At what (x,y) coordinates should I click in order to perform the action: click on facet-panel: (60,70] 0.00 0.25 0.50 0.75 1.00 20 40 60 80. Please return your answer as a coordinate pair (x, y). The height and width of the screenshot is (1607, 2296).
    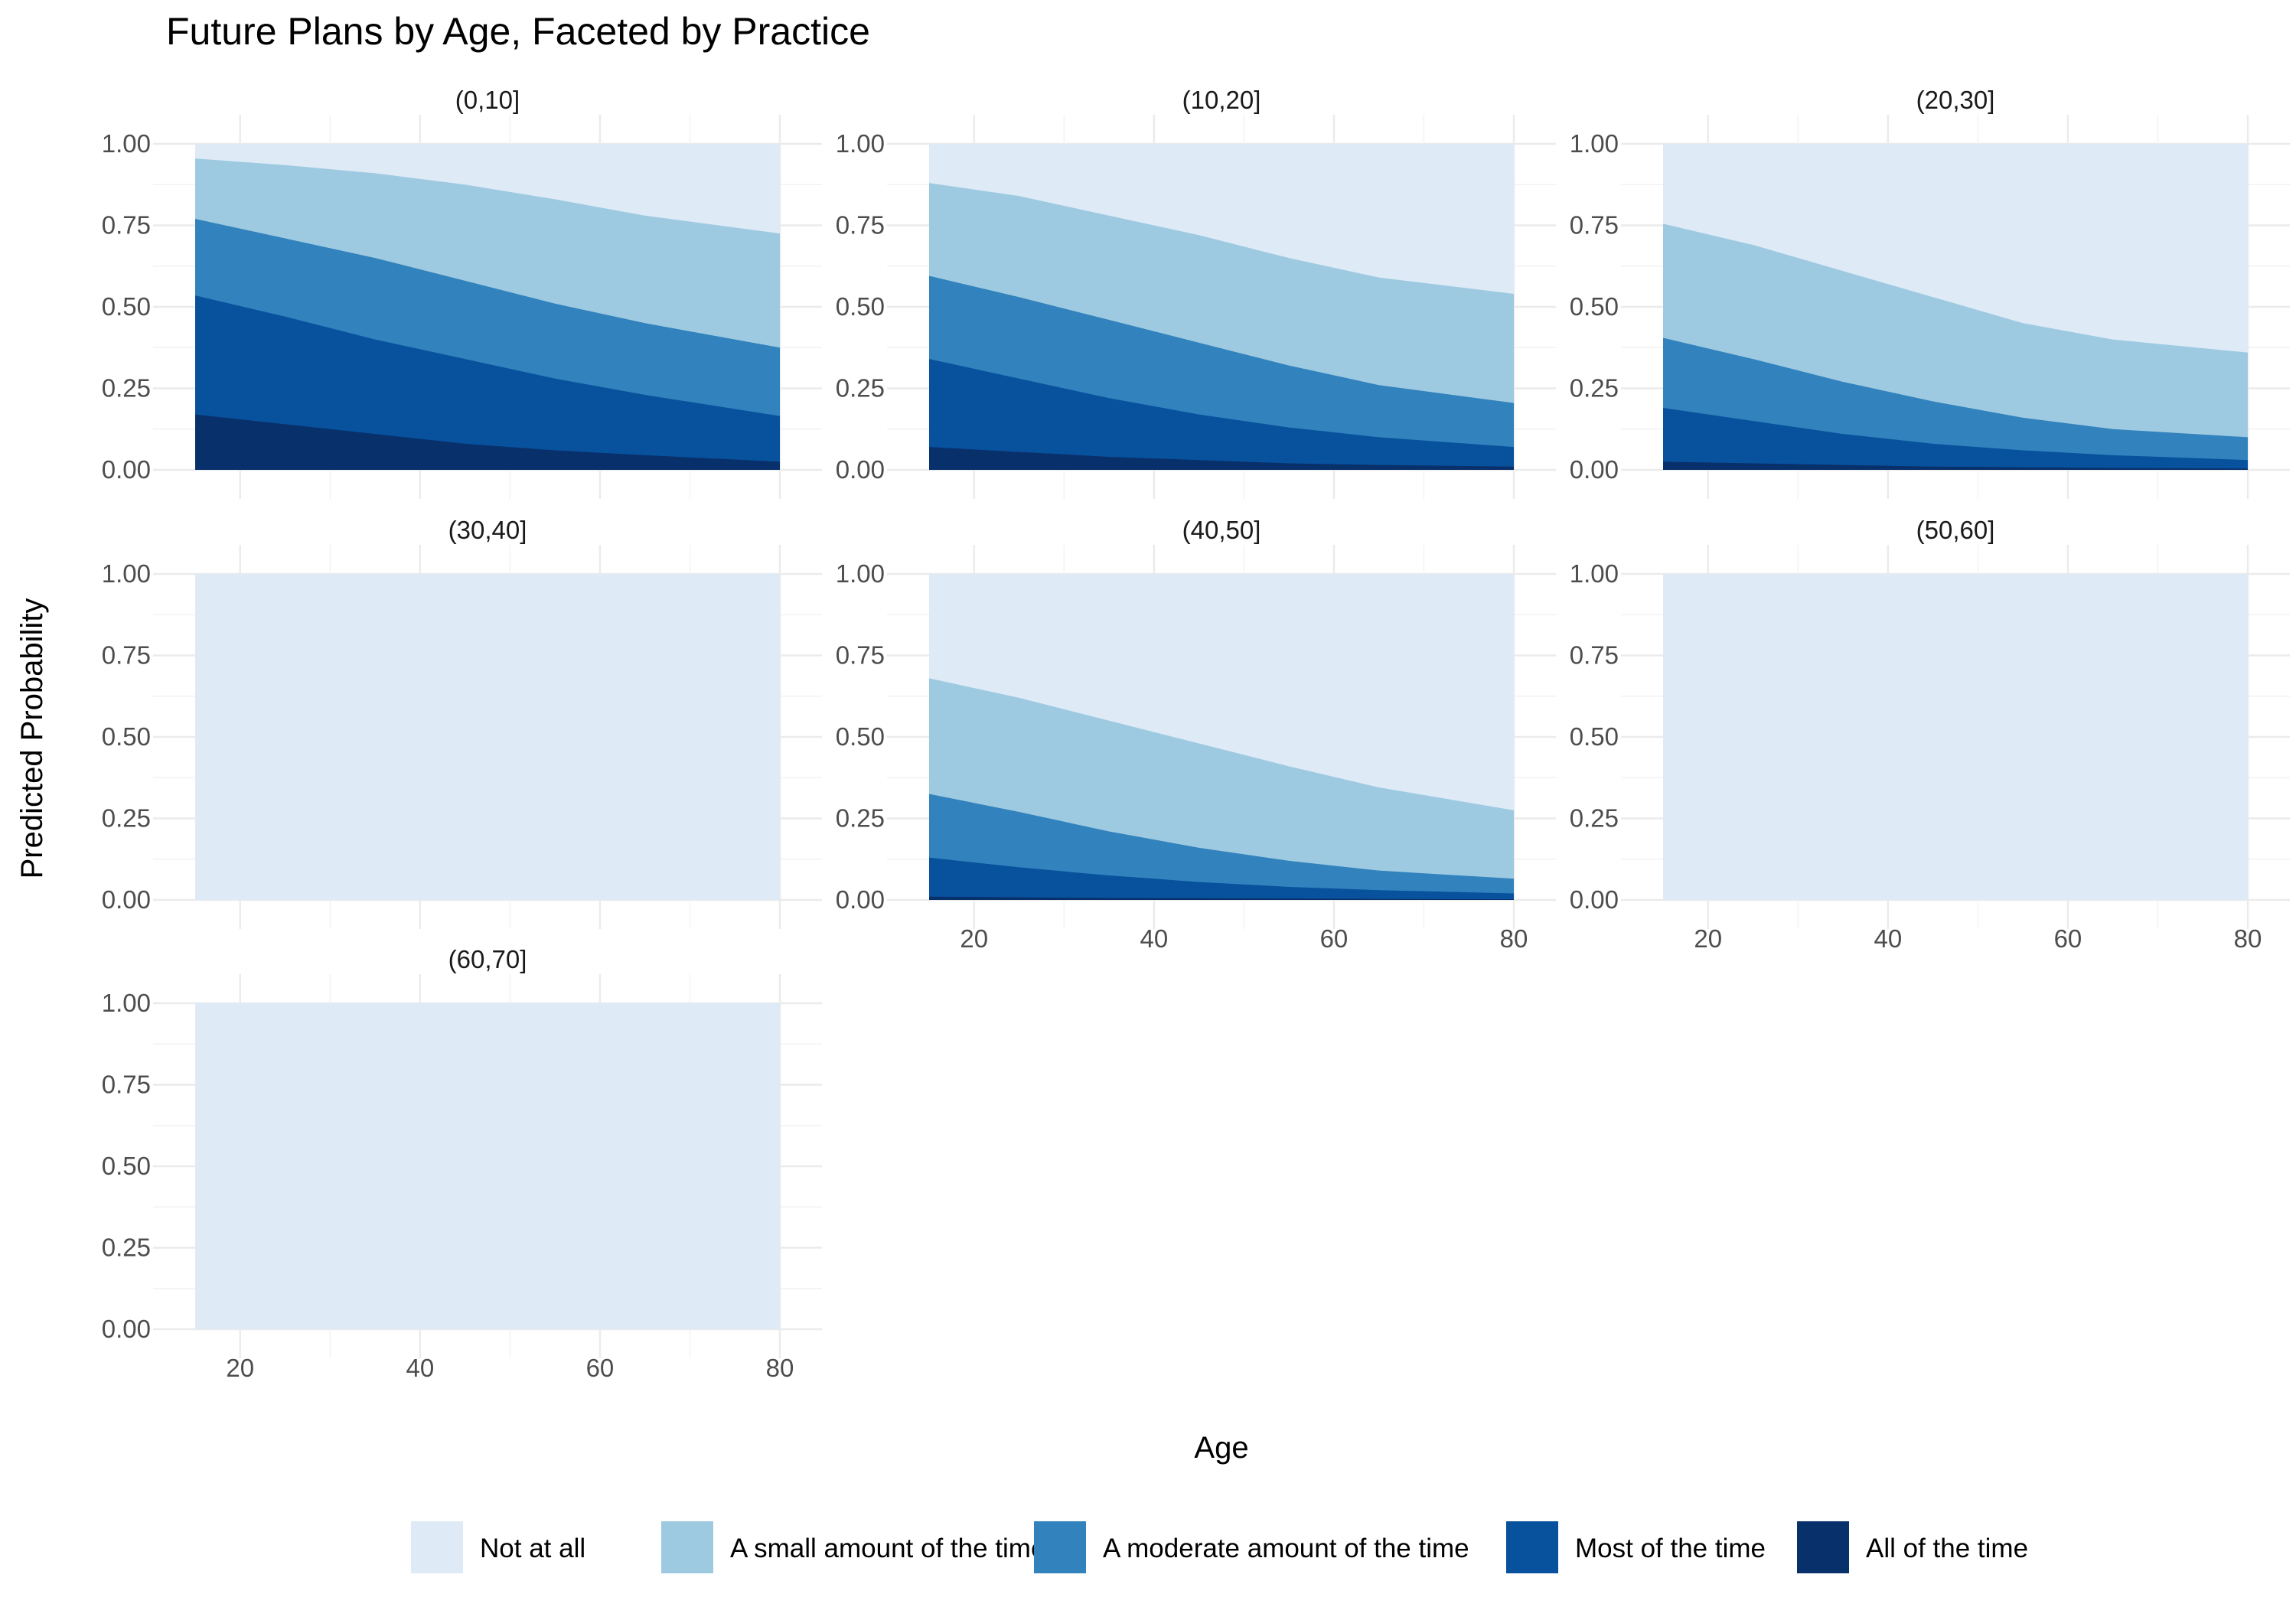
    Looking at the image, I should click on (462, 1163).